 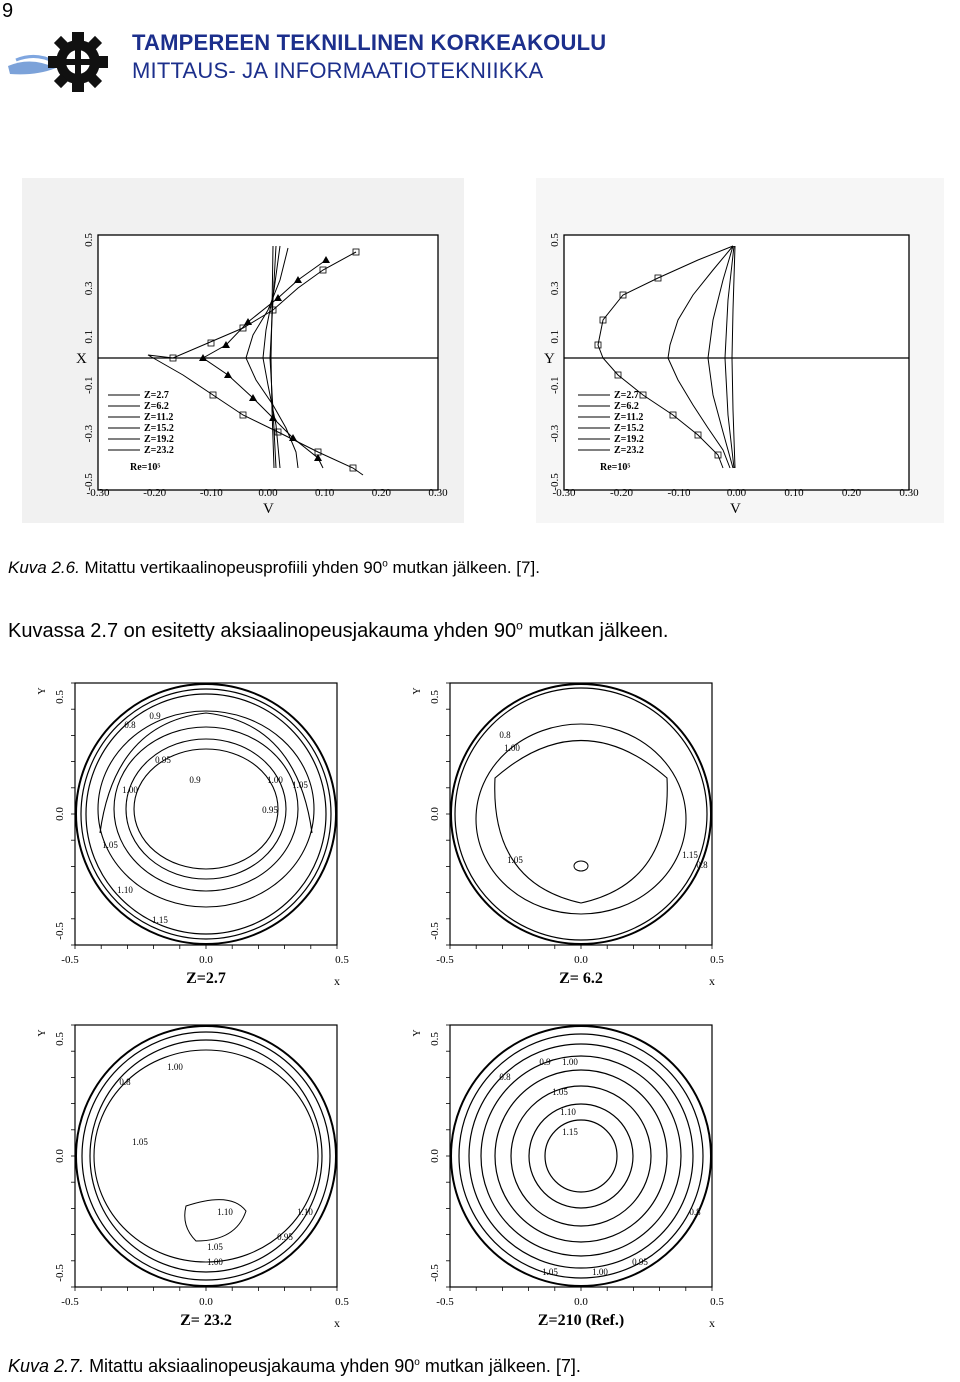 What do you see at coordinates (42, 1032) in the screenshot?
I see `y-axis-title: Y` at bounding box center [42, 1032].